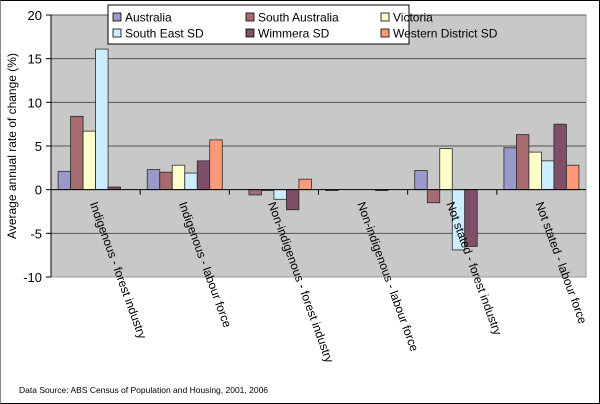  What do you see at coordinates (32, 146) in the screenshot?
I see `y-tick-labels: -10 -5 0 5 10 15 20` at bounding box center [32, 146].